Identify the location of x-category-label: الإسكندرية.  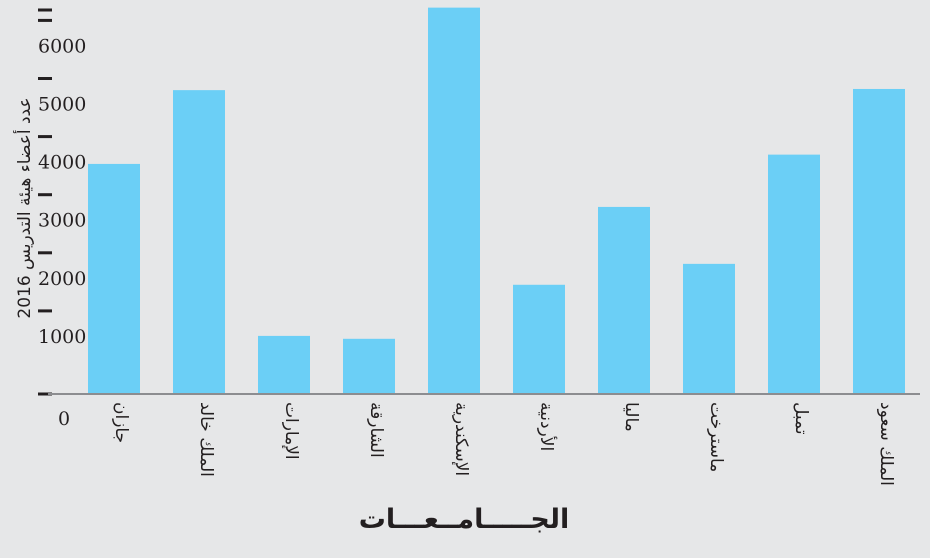
(461, 439).